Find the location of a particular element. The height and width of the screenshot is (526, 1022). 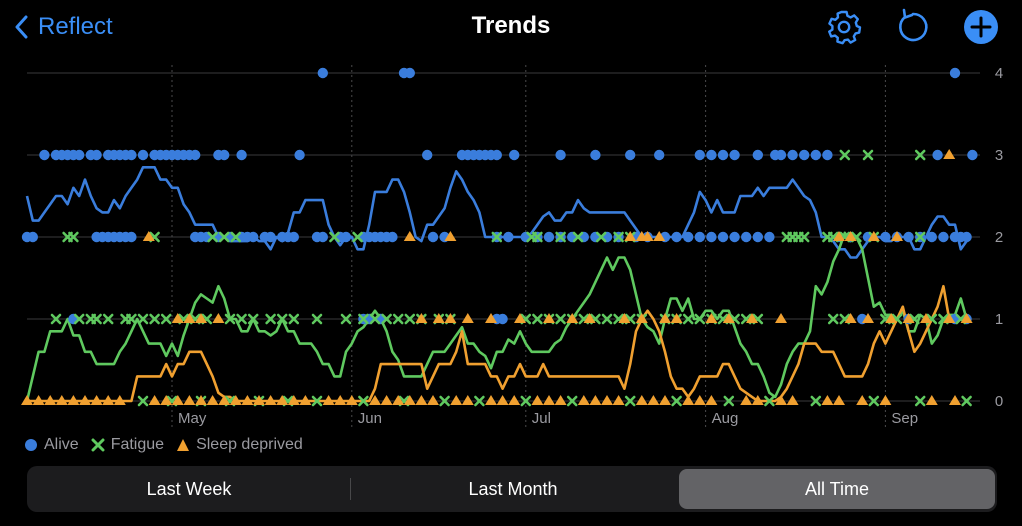

legend-item-alive: Alive is located at coordinates (51, 445).